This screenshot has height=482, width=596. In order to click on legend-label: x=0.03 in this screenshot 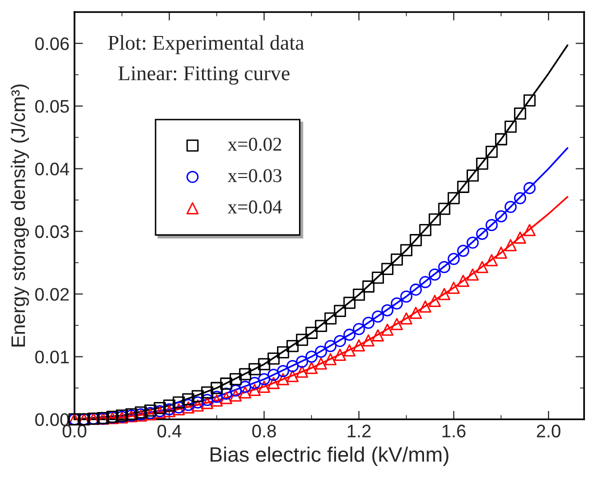, I will do `click(255, 175)`.